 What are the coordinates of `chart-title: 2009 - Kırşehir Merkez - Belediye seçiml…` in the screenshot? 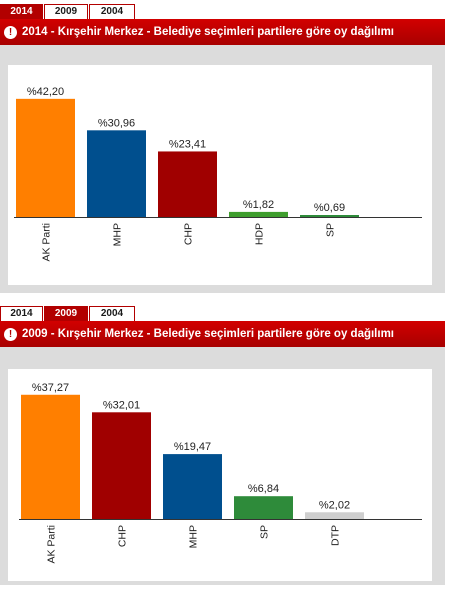 It's located at (208, 334).